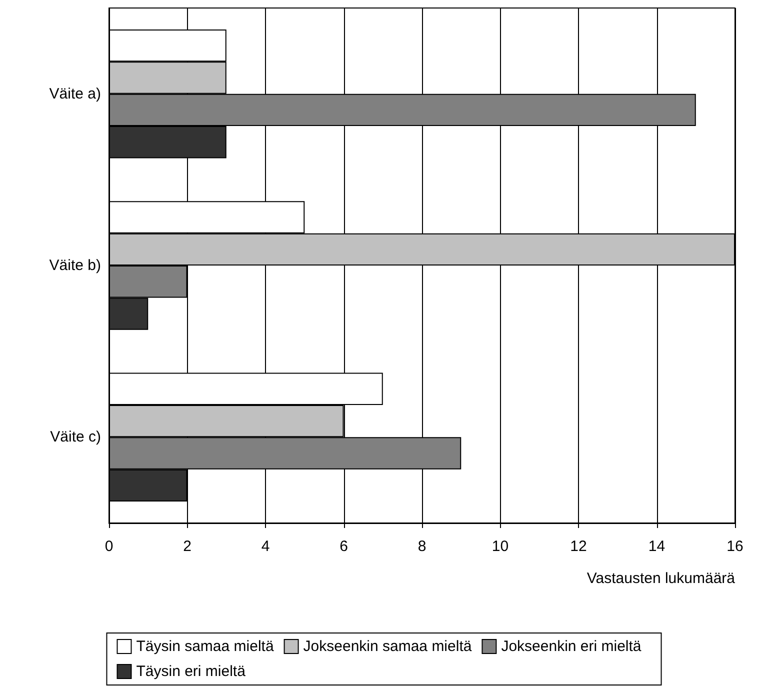  What do you see at coordinates (191, 671) in the screenshot?
I see `legend-label: Täysin eri mieltä` at bounding box center [191, 671].